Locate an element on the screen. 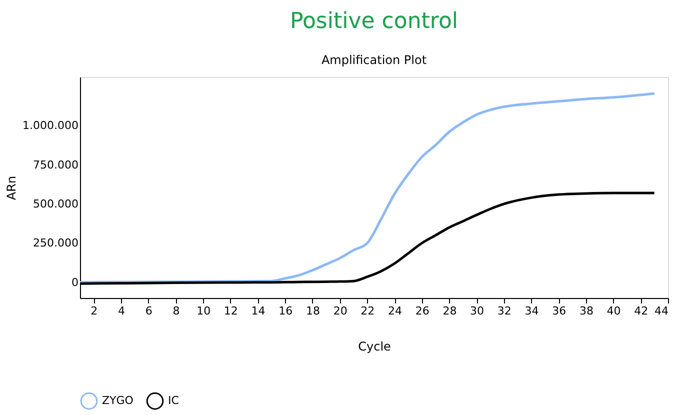 This screenshot has width=691, height=415. x-axis-title: Cycle is located at coordinates (374, 347).